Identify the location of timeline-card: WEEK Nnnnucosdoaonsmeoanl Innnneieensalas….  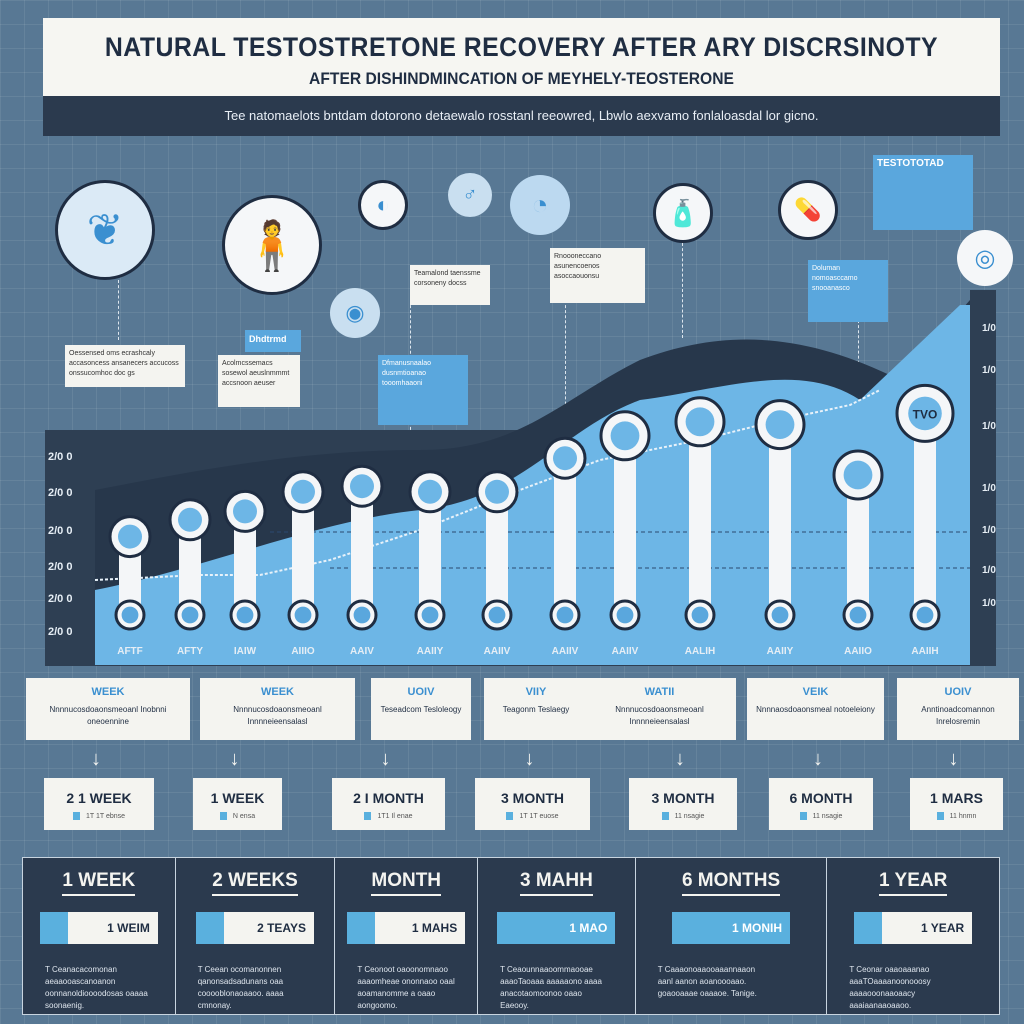
(277, 709).